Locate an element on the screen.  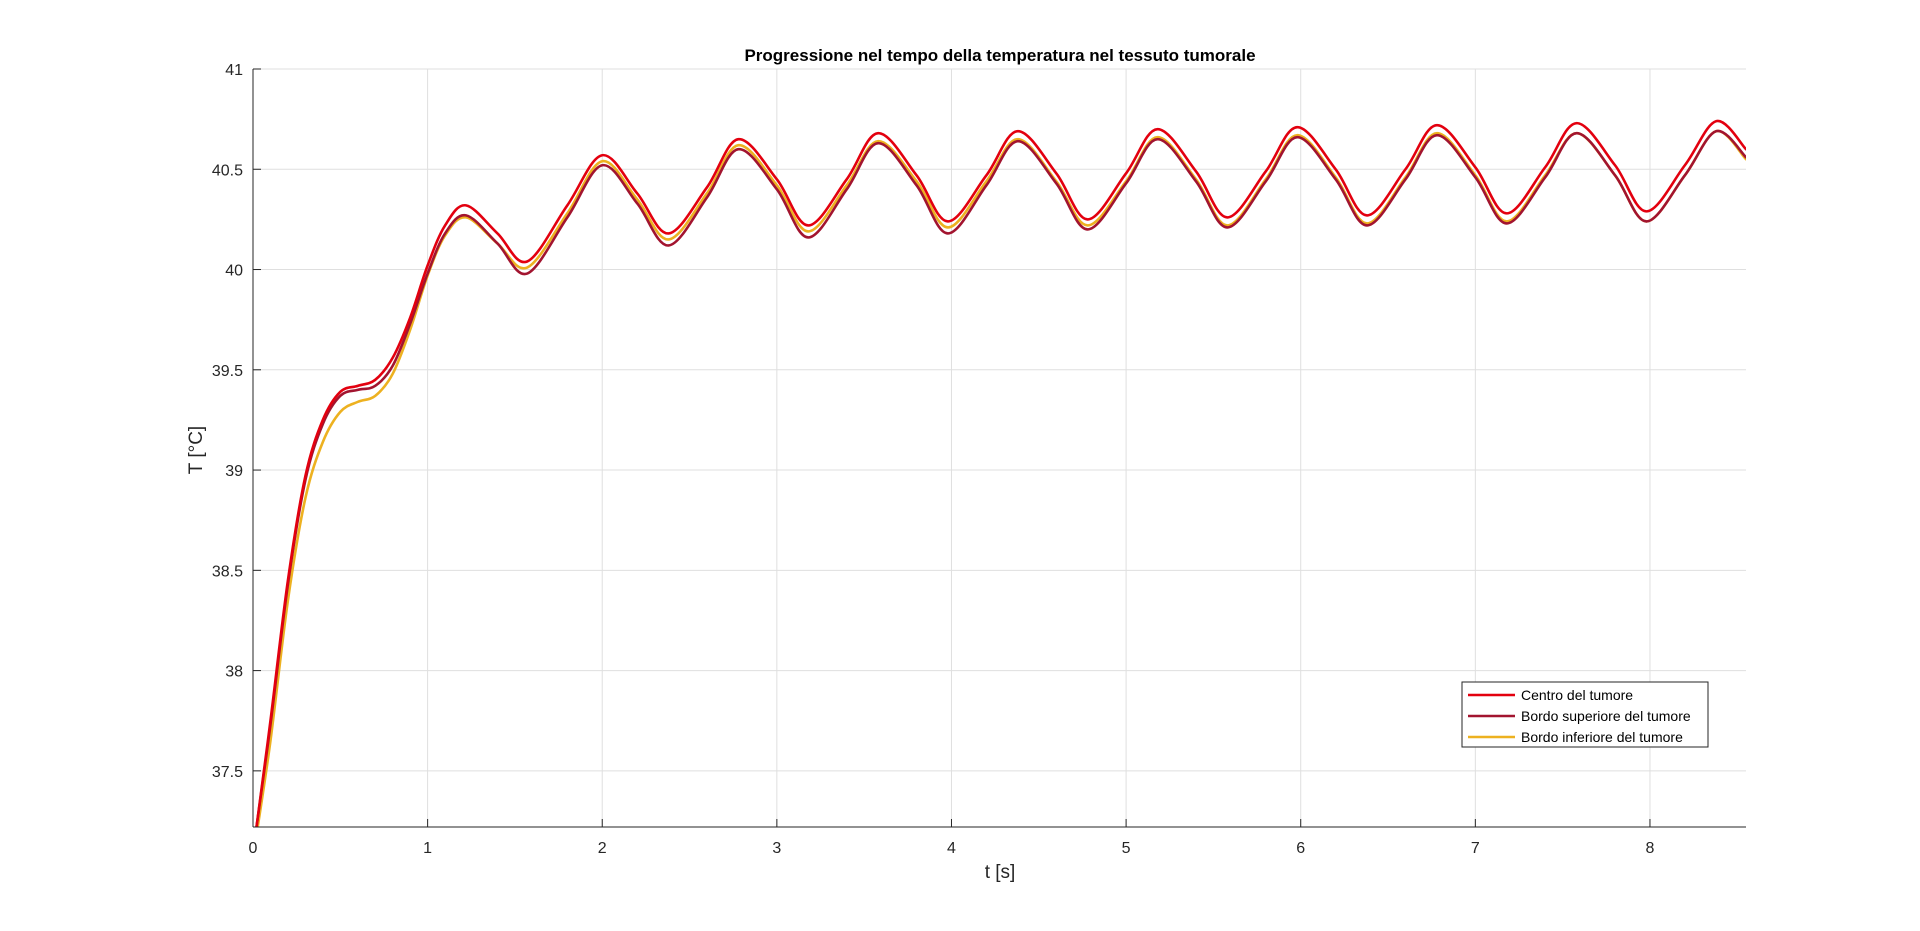
y-tick-label: 40.5 is located at coordinates (227, 170).